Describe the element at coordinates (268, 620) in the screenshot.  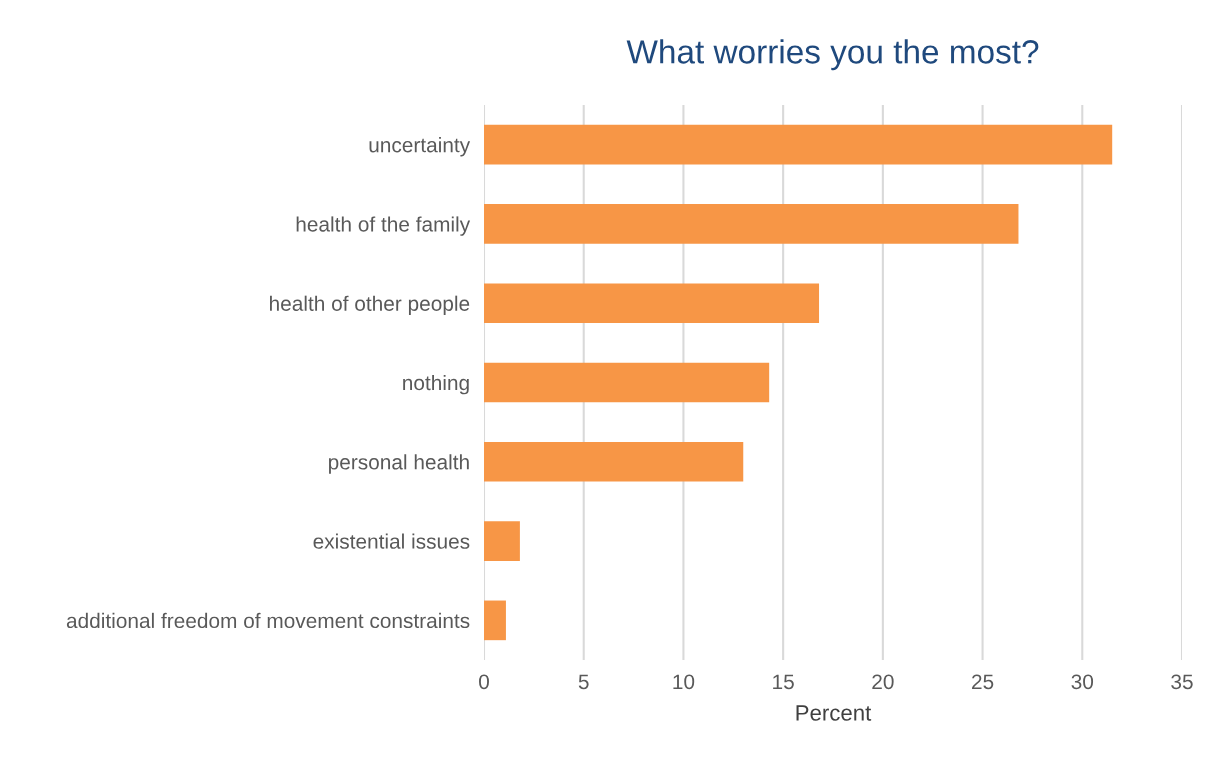
I see `y-tick-label: additional freedom of movement constraints` at that location.